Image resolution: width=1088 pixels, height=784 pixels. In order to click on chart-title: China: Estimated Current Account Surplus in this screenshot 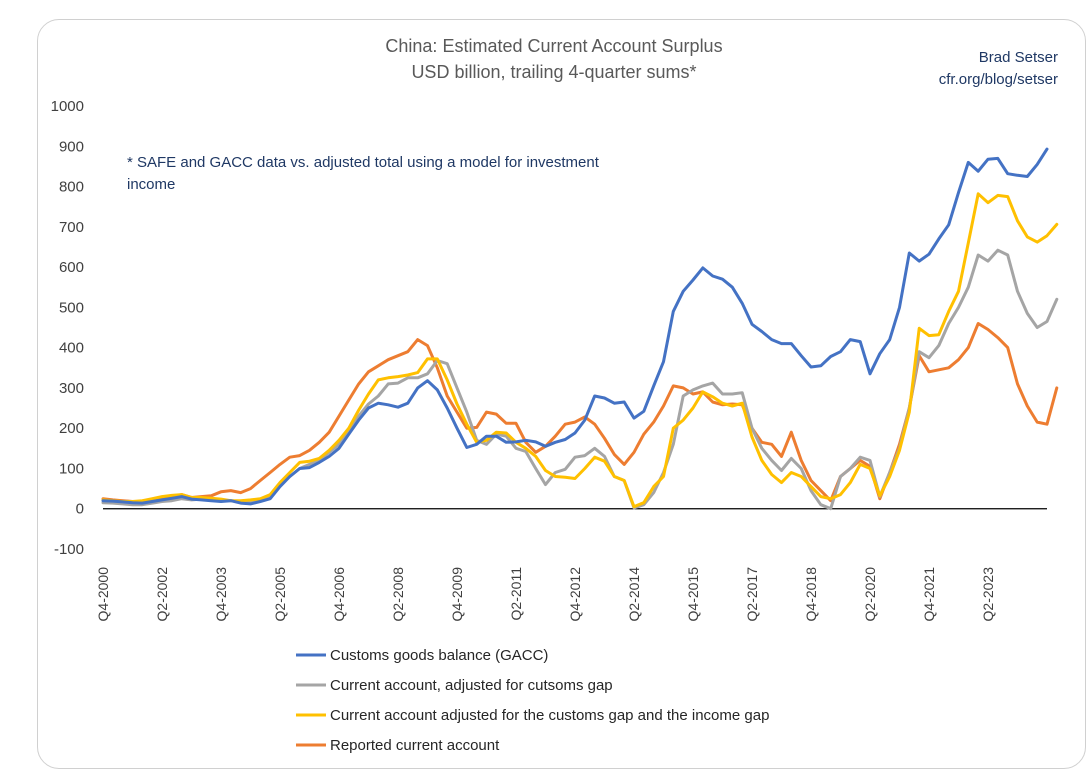, I will do `click(553, 46)`.